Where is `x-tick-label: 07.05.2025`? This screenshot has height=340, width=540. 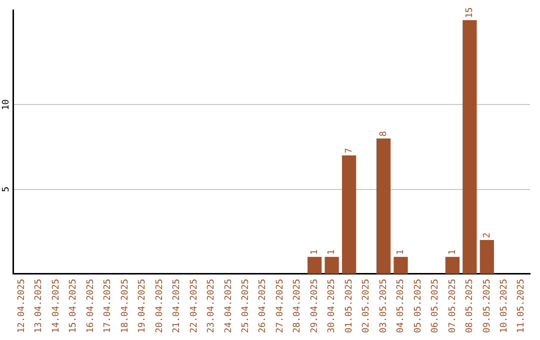
x-tick-label: 07.05.2025 is located at coordinates (453, 306).